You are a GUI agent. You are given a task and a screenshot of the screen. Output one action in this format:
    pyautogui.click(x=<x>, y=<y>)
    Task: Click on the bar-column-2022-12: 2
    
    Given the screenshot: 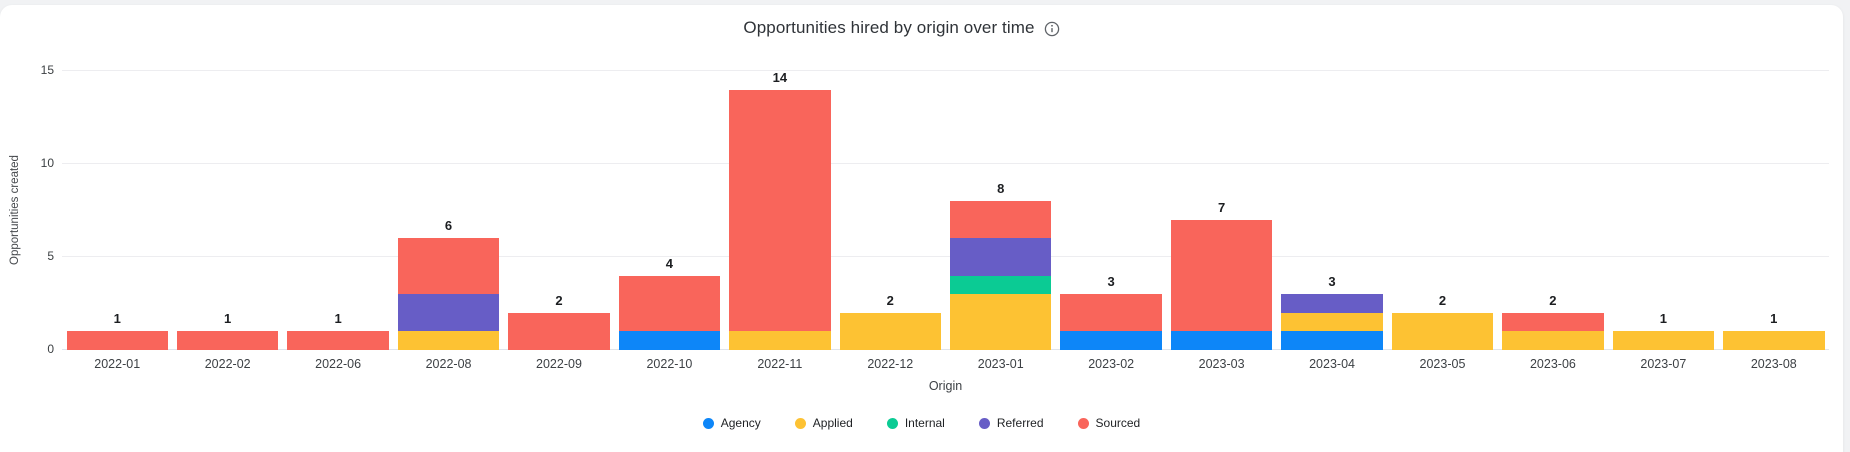 What is the action you would take?
    pyautogui.click(x=890, y=210)
    